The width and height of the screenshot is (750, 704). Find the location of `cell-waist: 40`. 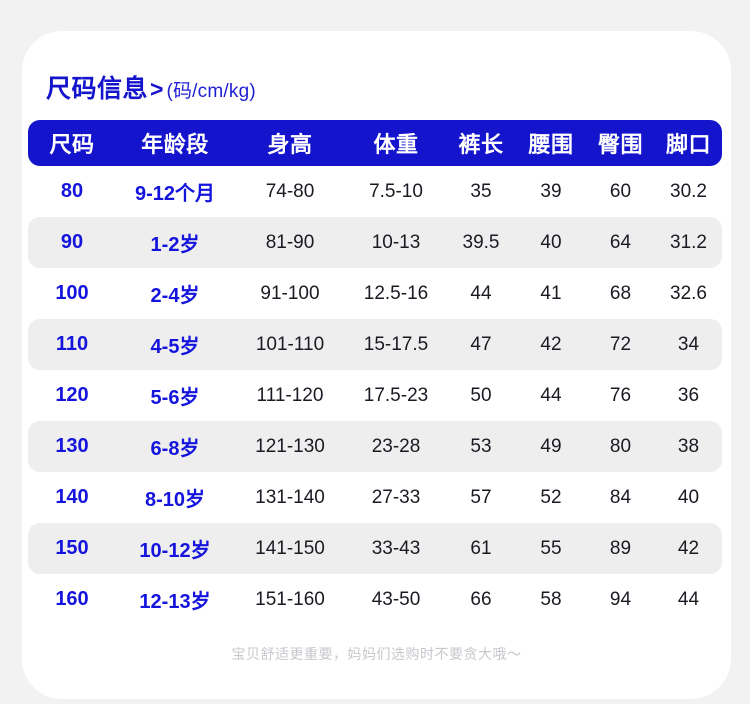

cell-waist: 40 is located at coordinates (551, 242).